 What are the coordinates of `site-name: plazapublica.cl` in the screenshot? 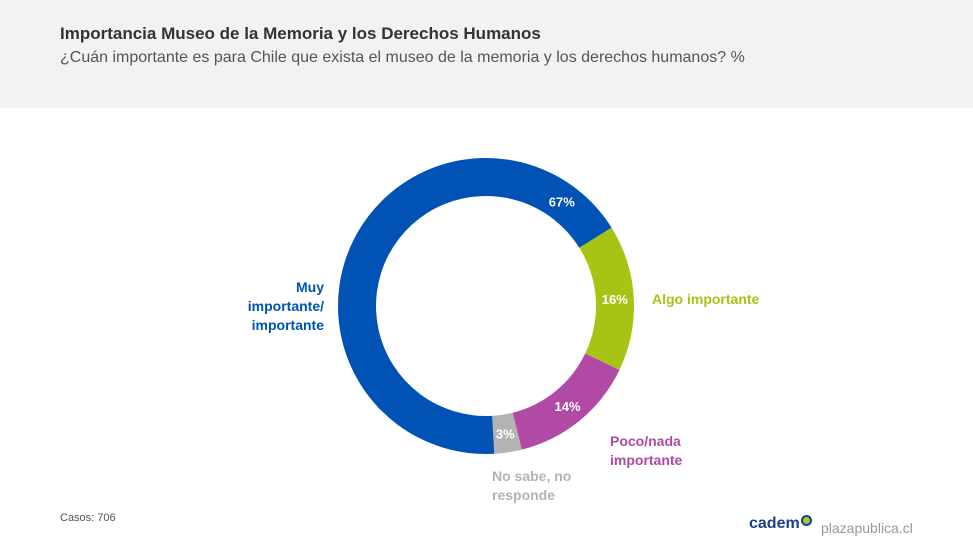 It's located at (867, 528).